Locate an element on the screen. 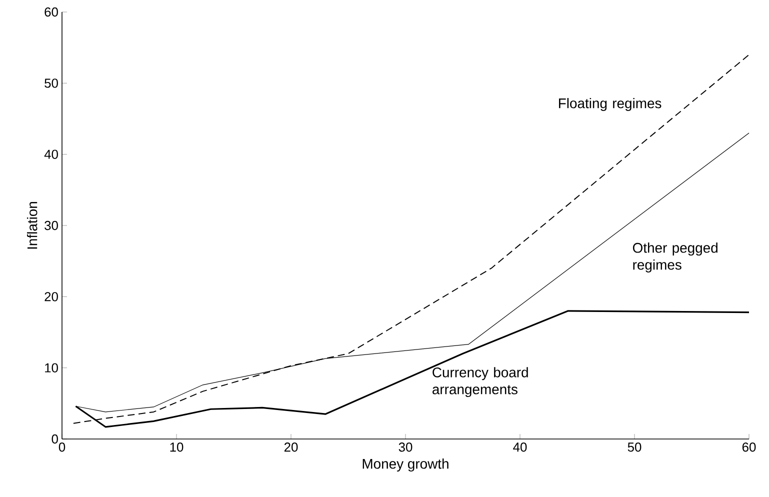 The image size is (769, 497). series-label: Currency board arrangements is located at coordinates (480, 382).